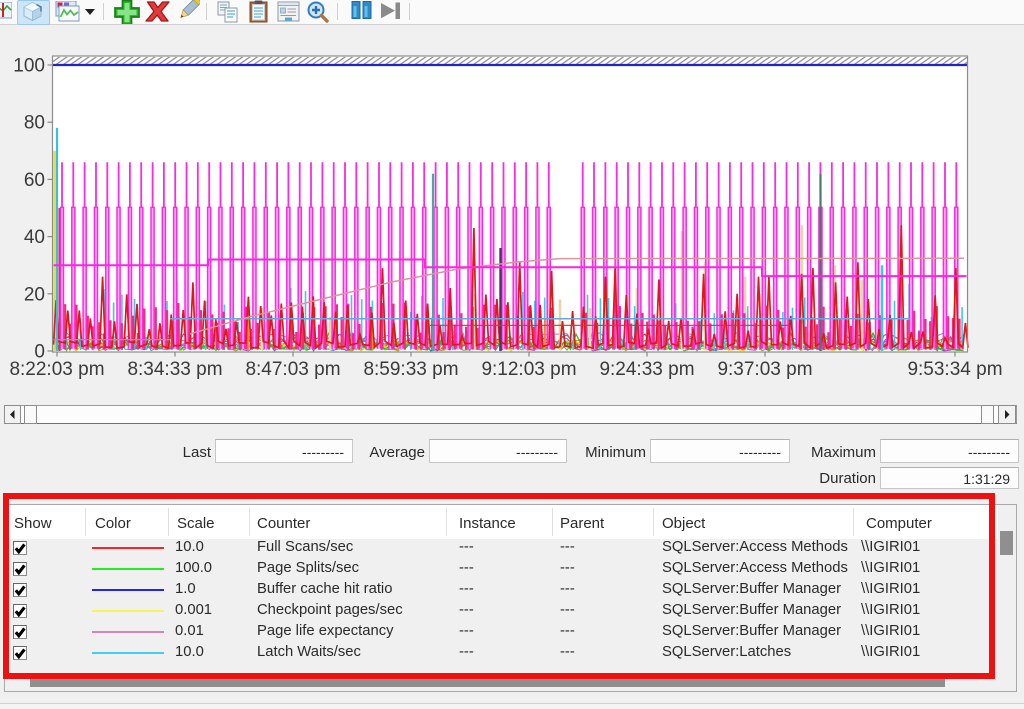  What do you see at coordinates (34, 294) in the screenshot?
I see `svg-text: 20` at bounding box center [34, 294].